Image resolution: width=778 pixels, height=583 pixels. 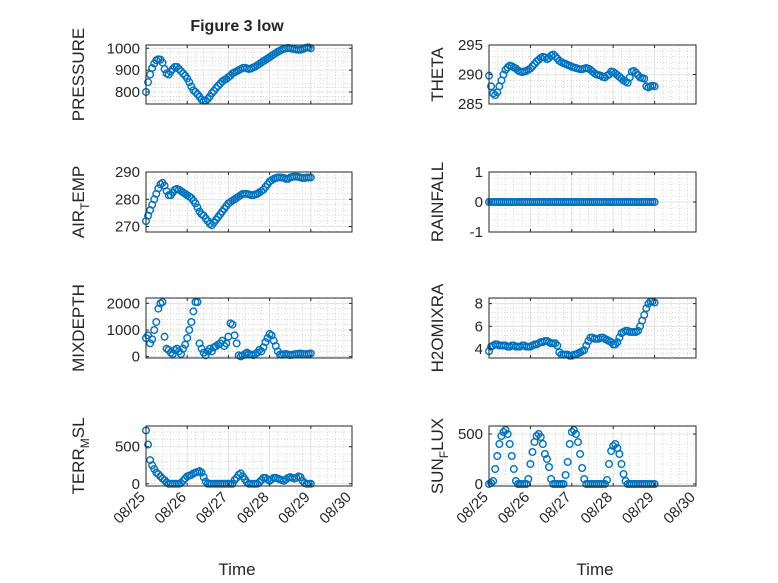 I want to click on y-tick-label: 4, so click(x=479, y=349).